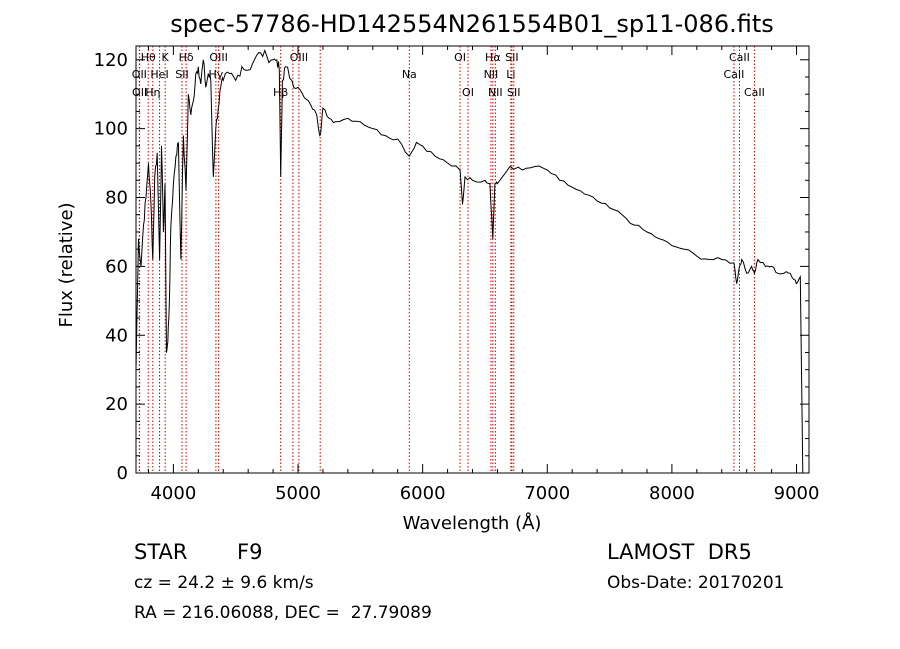 This screenshot has height=649, width=900. I want to click on y-tick-label: 100, so click(111, 129).